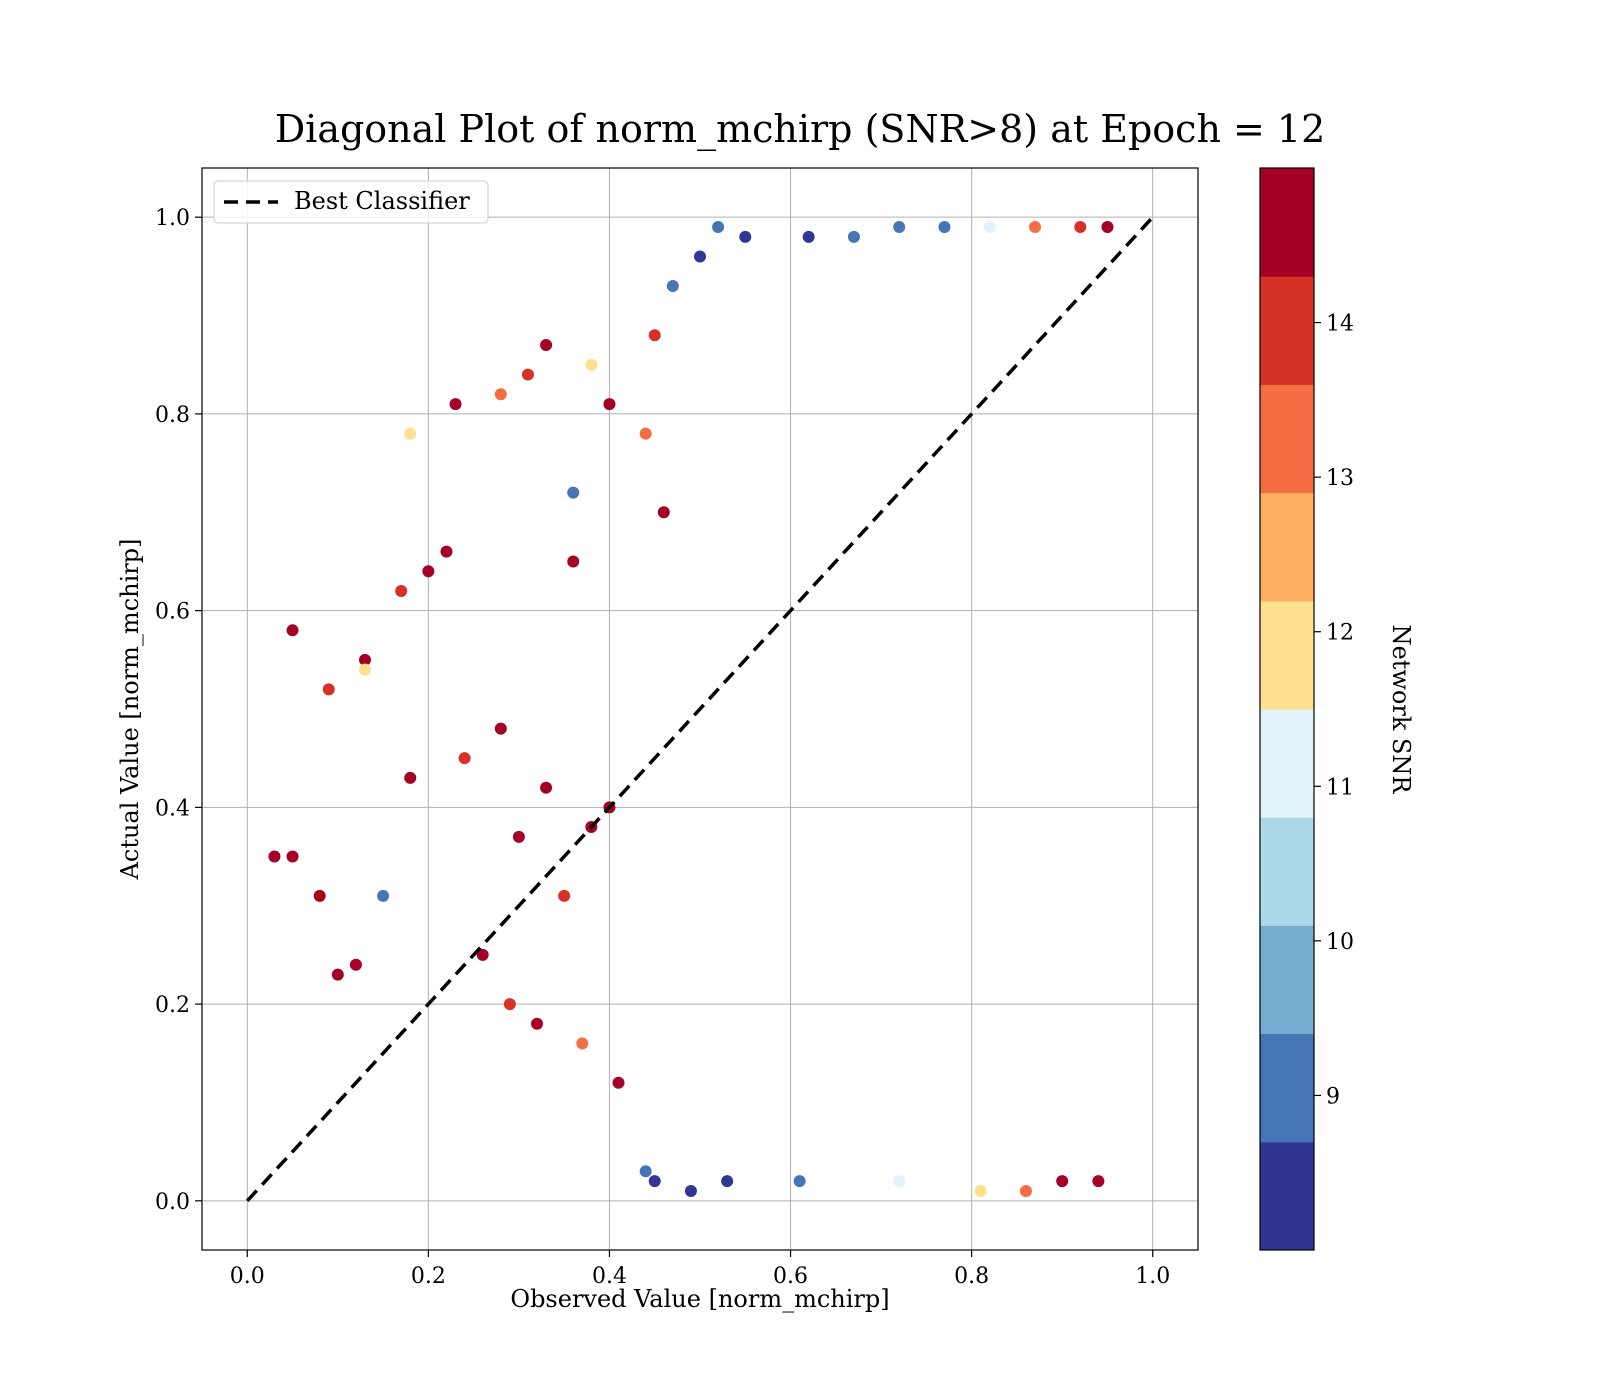  Describe the element at coordinates (1340, 324) in the screenshot. I see `colorbar-tick-label: 14` at that location.